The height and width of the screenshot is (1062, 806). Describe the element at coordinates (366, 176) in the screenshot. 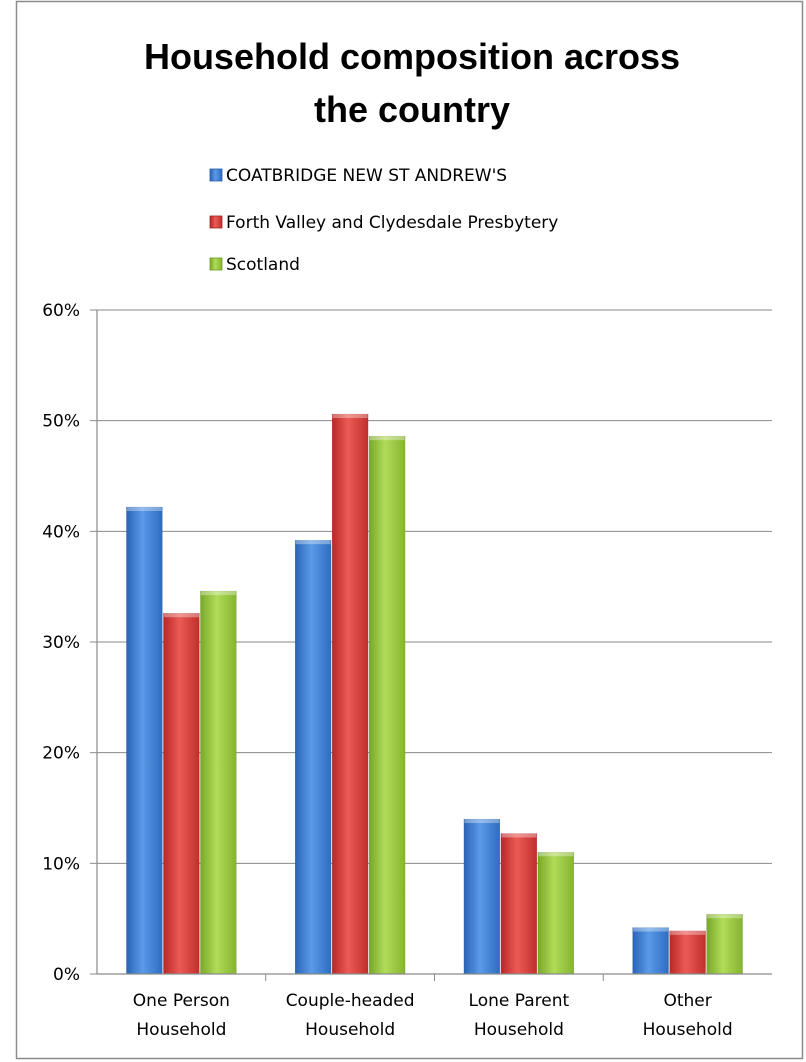

I see `legend-label-coatbridge: COATBRIDGE NEW ST ANDREW'S` at that location.